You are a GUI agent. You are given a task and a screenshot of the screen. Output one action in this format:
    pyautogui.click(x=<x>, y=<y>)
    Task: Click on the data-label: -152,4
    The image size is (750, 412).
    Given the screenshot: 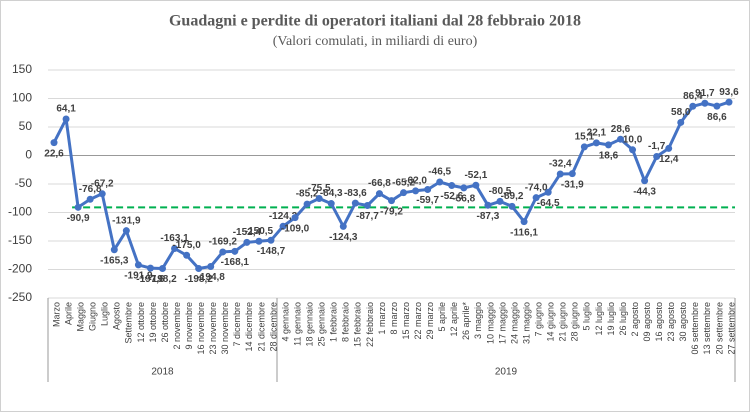 What is the action you would take?
    pyautogui.click(x=247, y=232)
    